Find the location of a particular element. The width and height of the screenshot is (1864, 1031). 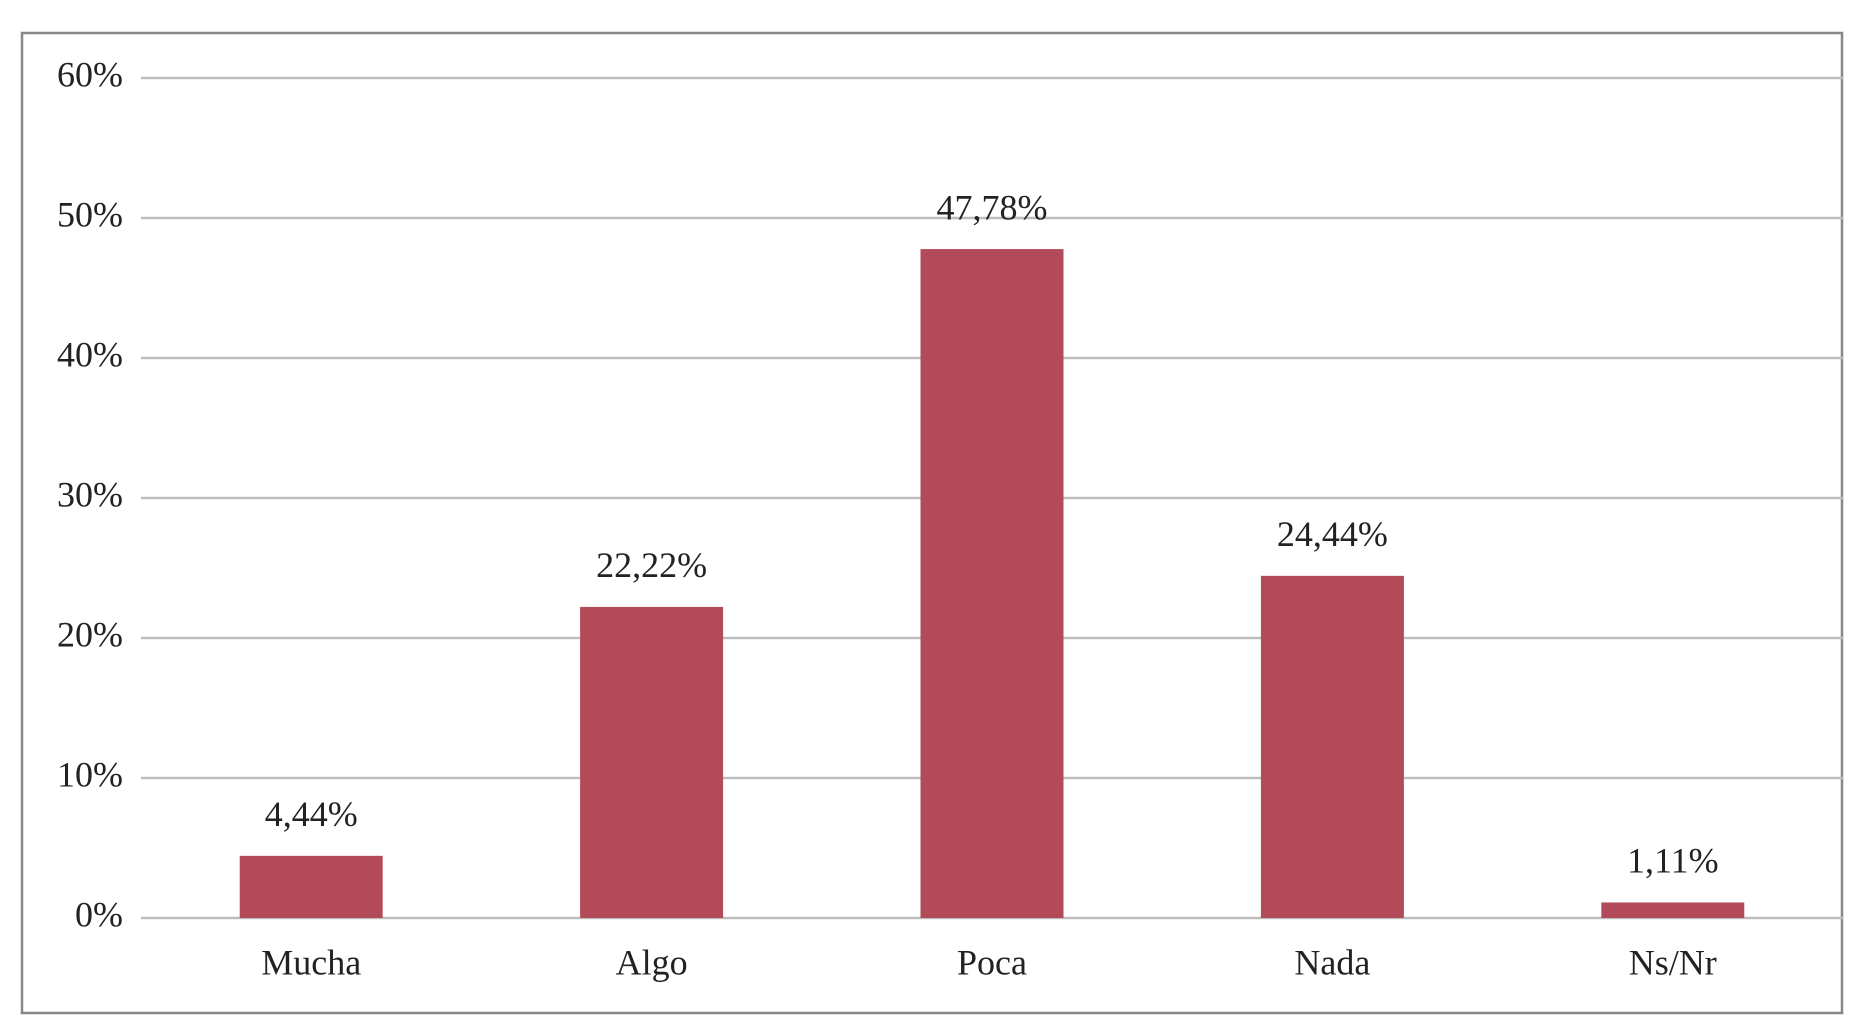

value-label: 1,11% is located at coordinates (1673, 861).